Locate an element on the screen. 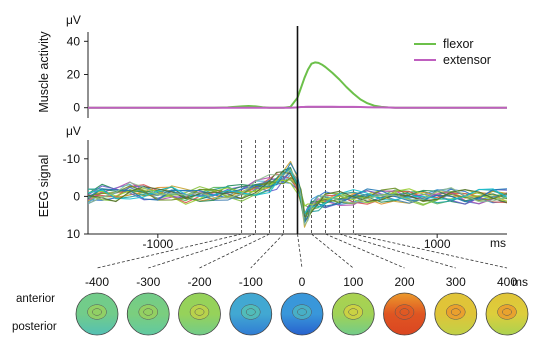  x-unit-label: ms is located at coordinates (498, 243).